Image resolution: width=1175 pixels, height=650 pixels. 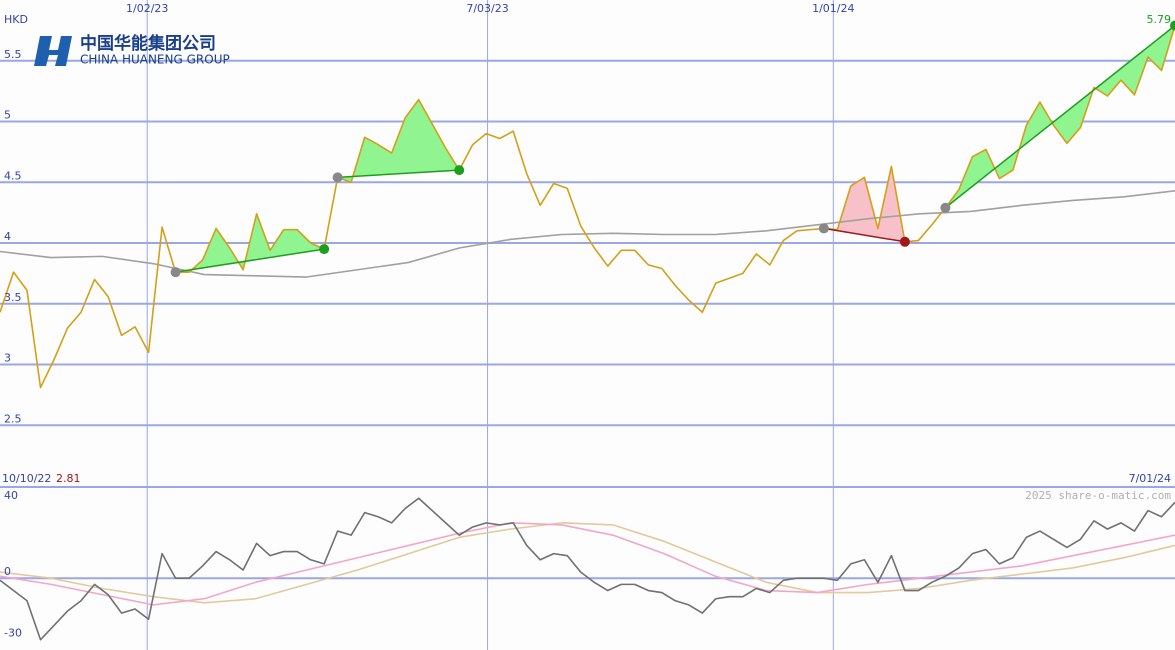 What do you see at coordinates (148, 43) in the screenshot?
I see `logo-cn: 中国华能集团公司` at bounding box center [148, 43].